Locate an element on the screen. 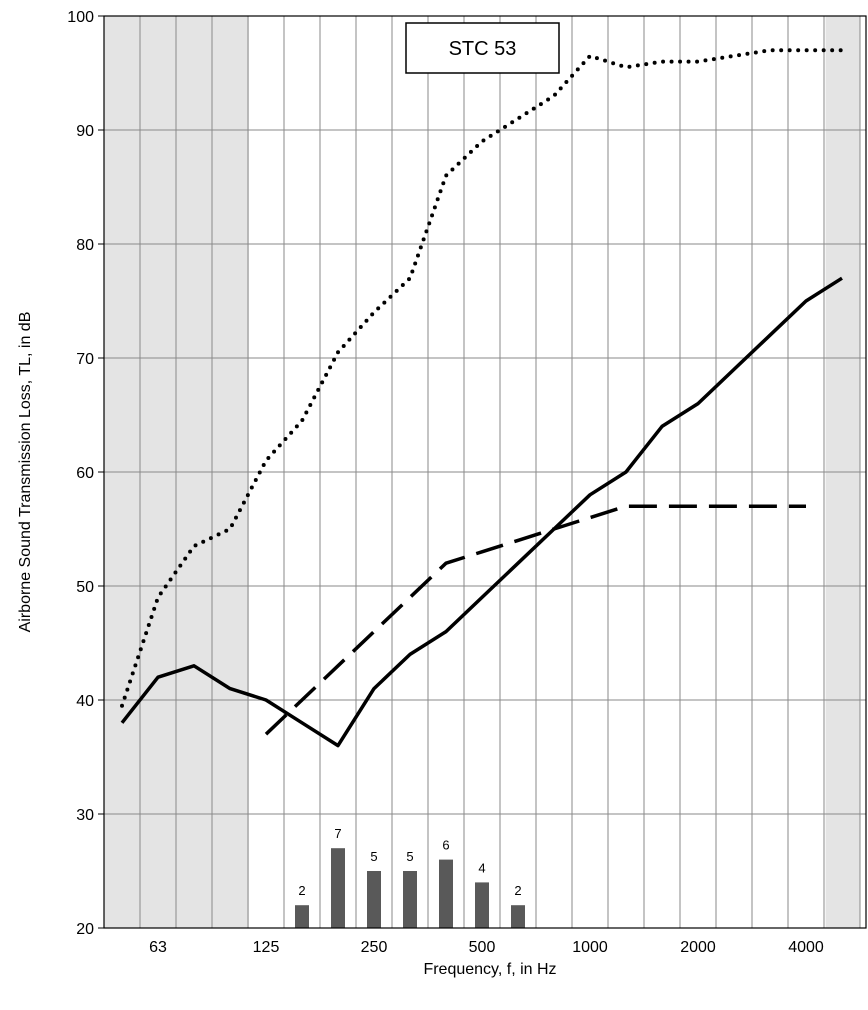 The width and height of the screenshot is (868, 1010). x-tick-label: 1000 is located at coordinates (590, 947).